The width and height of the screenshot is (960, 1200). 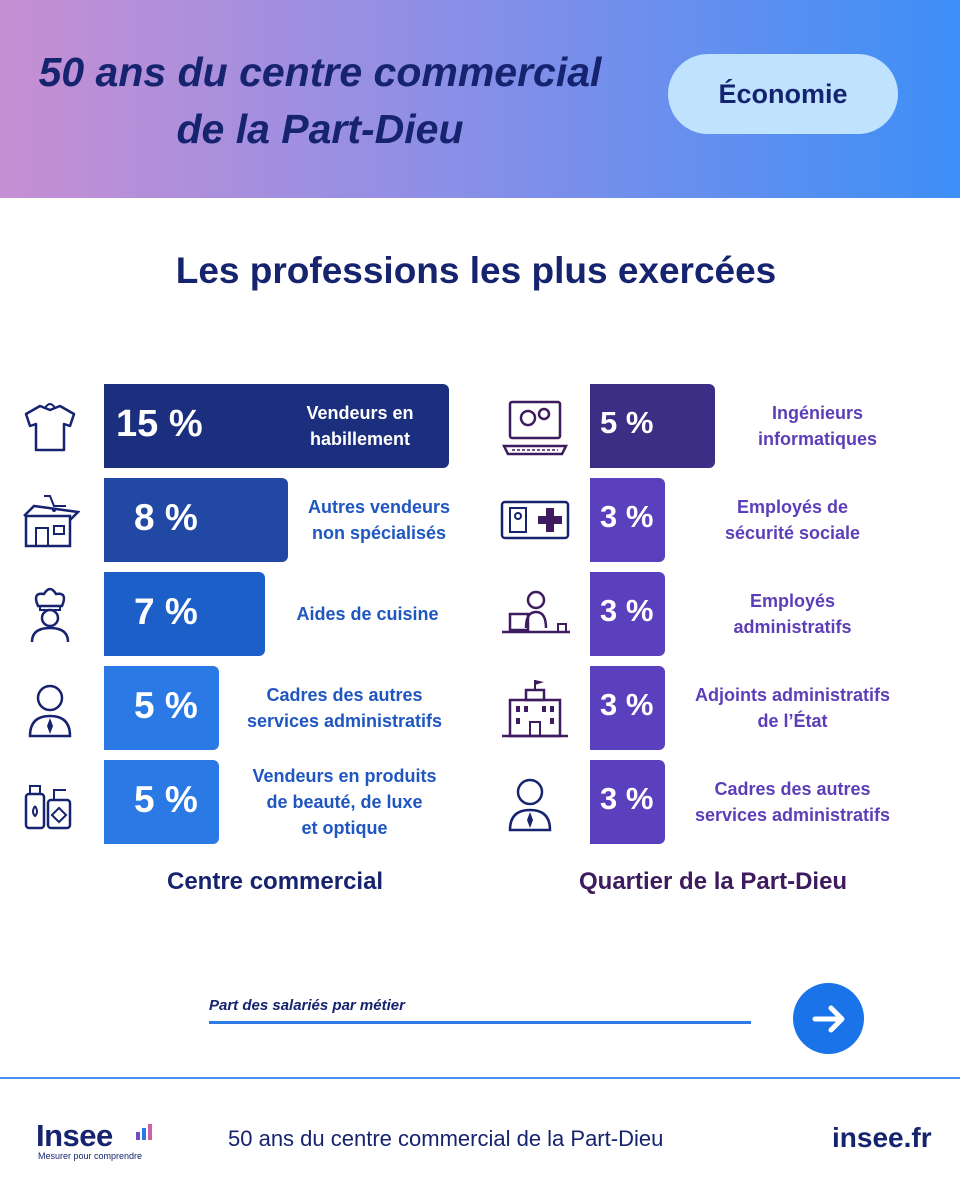 I want to click on government-building-icon, so click(x=536, y=710).